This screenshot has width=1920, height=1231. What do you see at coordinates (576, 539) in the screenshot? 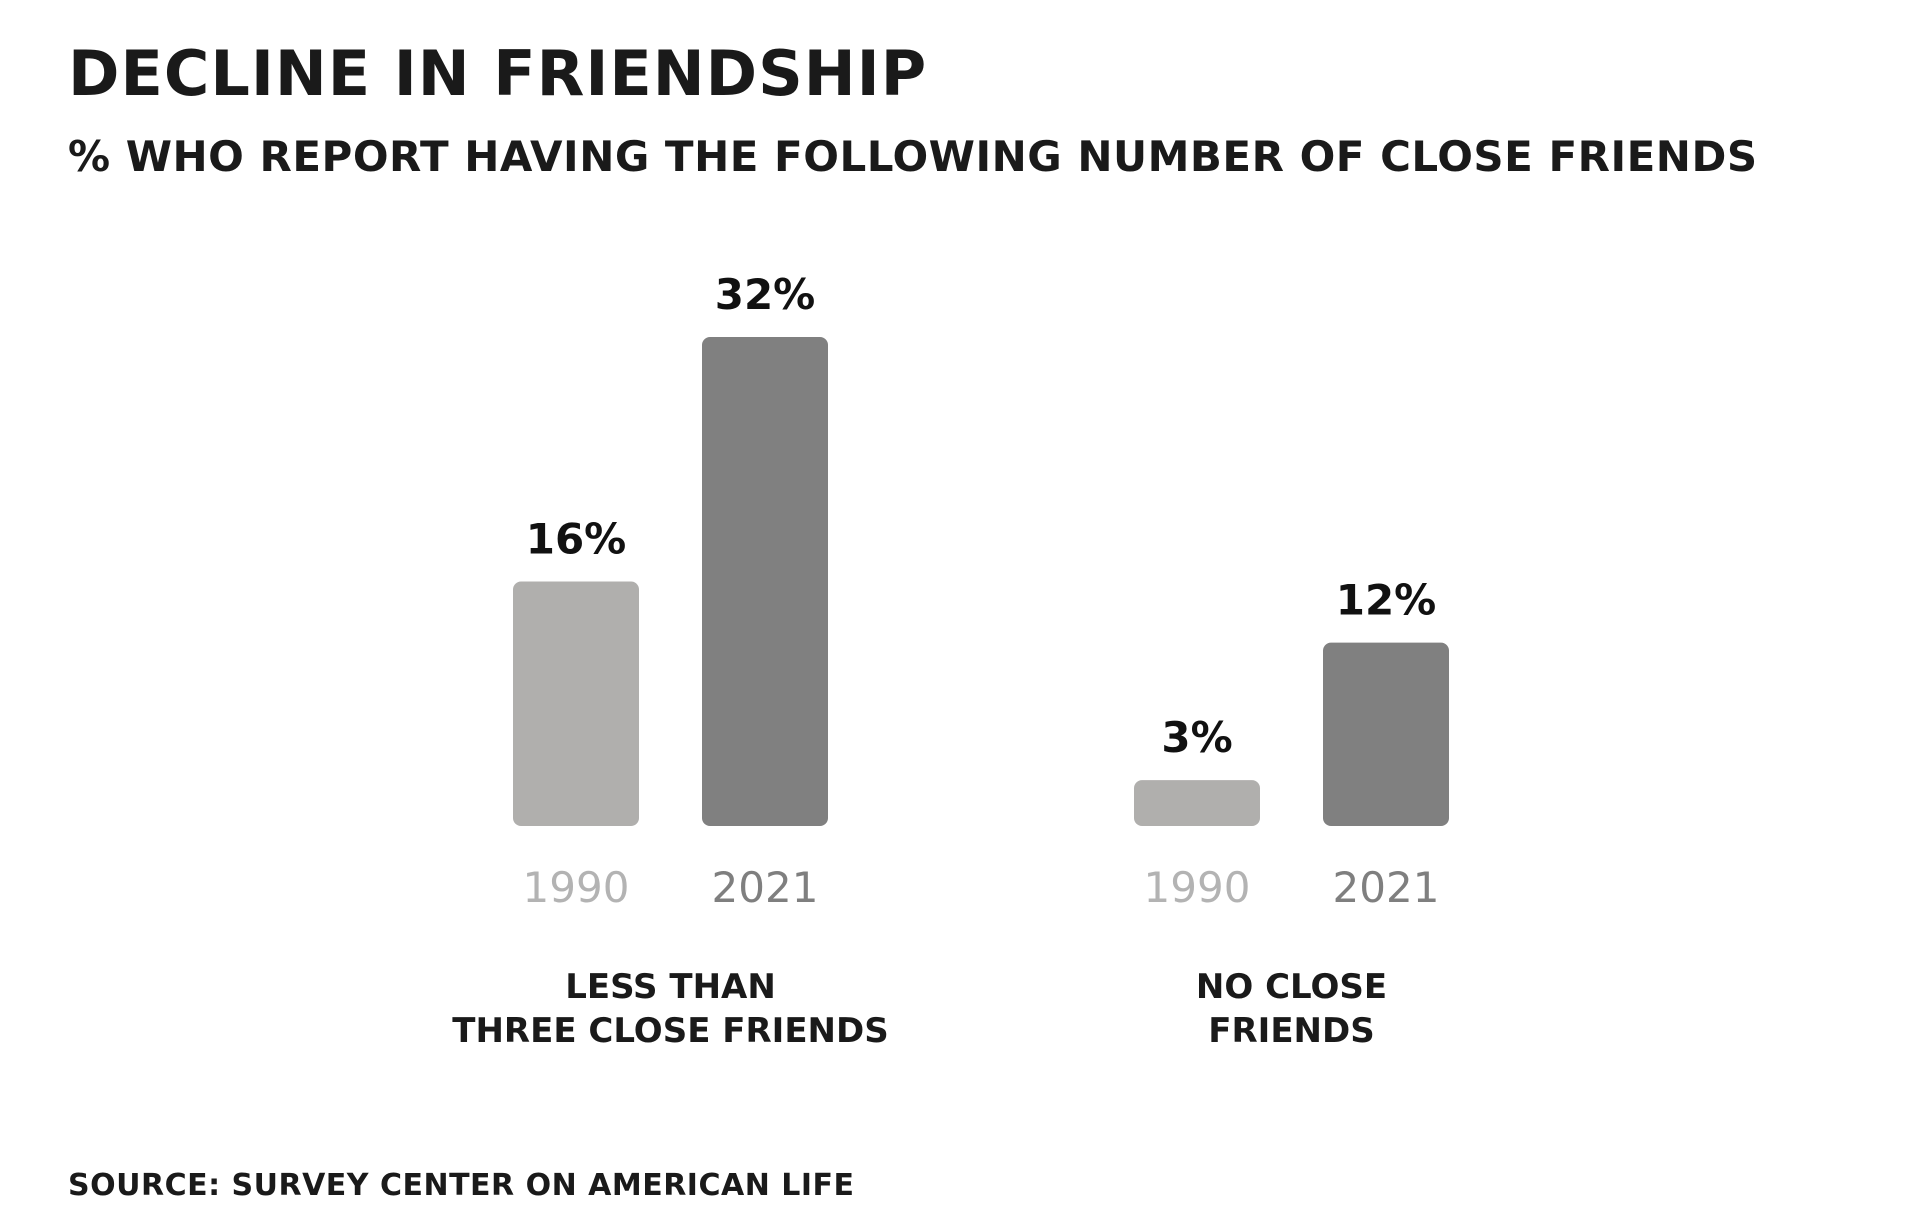
I see `data-label-1-1990: 16%` at bounding box center [576, 539].